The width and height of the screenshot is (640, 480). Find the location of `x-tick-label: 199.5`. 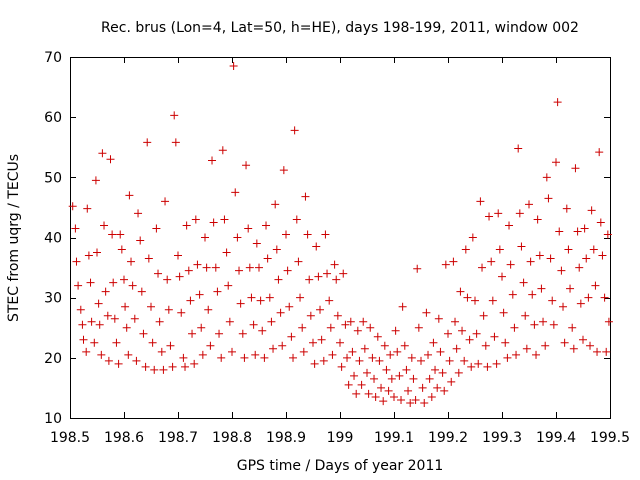

x-tick-label: 199.5 is located at coordinates (610, 438).